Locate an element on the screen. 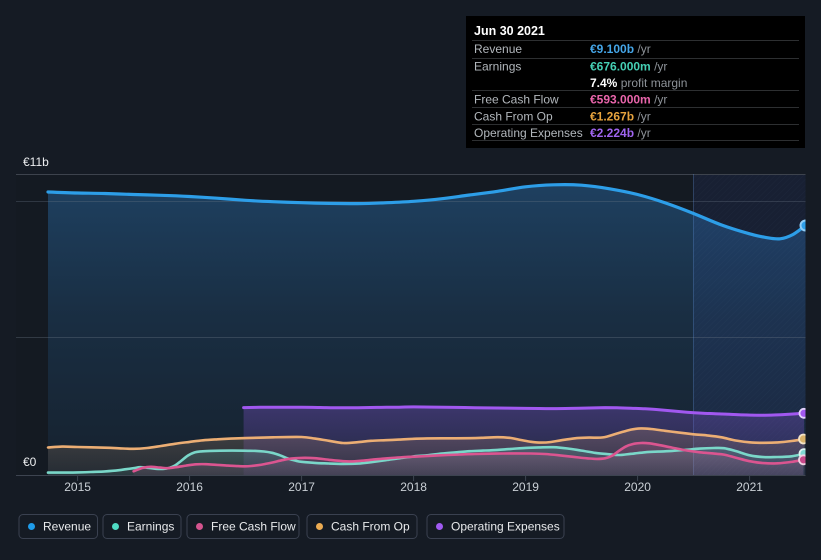 The image size is (821, 560). svg-text: €593.000m /yr is located at coordinates (628, 100).